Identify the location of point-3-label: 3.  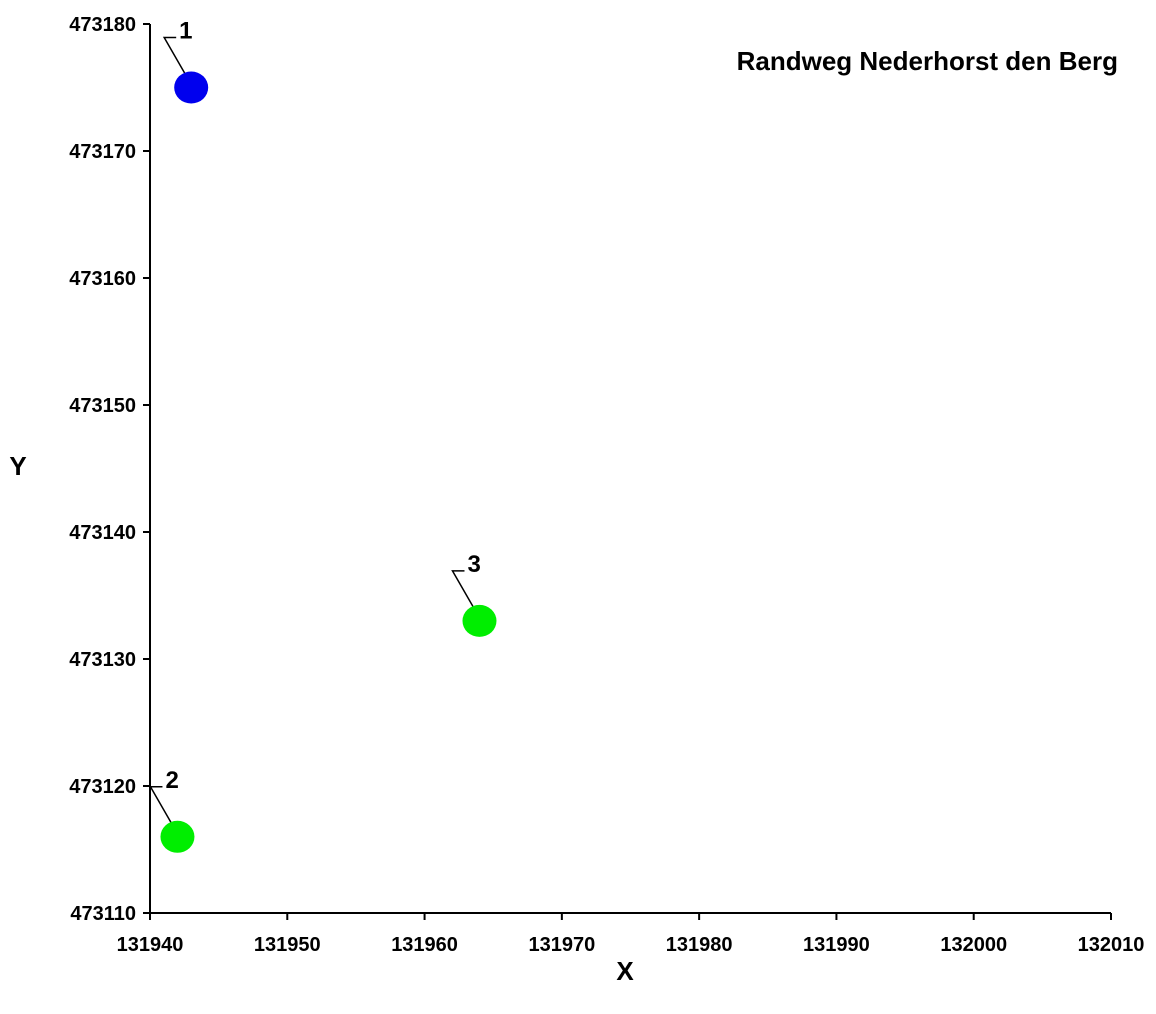
(473, 564).